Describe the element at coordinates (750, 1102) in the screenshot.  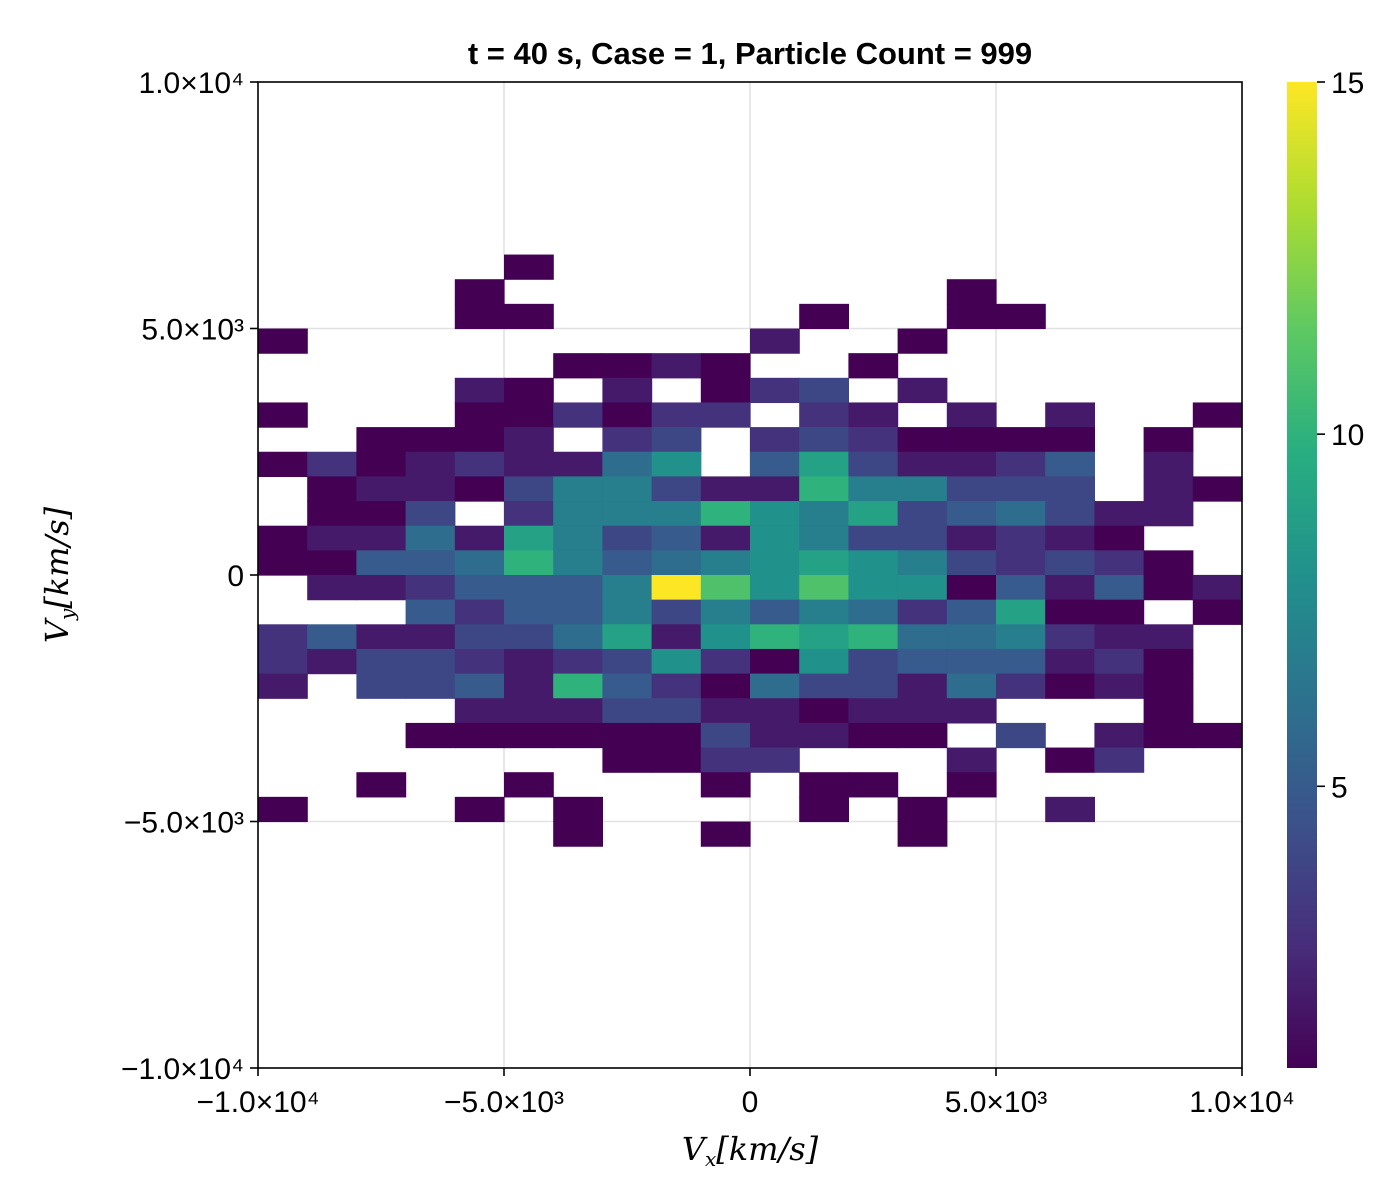
I see `x-tick-label: 0` at that location.